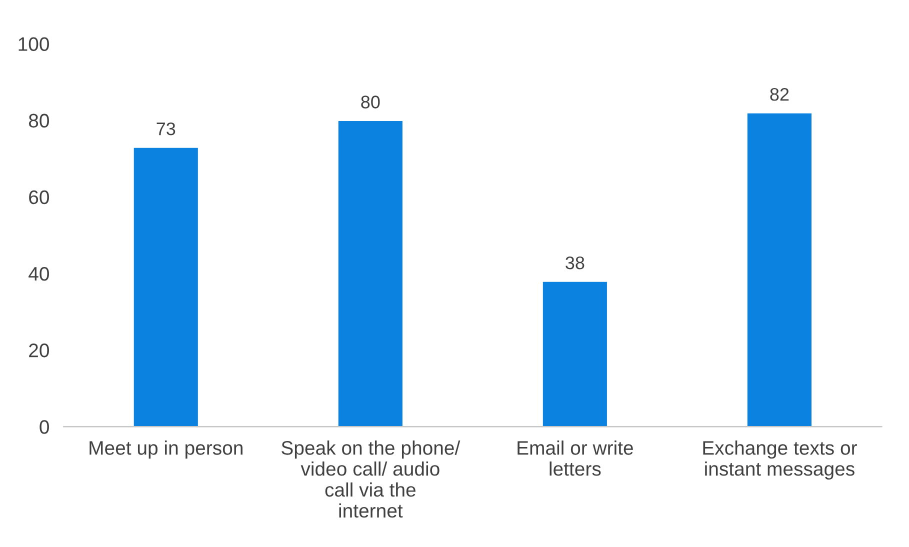 The width and height of the screenshot is (909, 547). What do you see at coordinates (39, 351) in the screenshot?
I see `y-tick-label: 20` at bounding box center [39, 351].